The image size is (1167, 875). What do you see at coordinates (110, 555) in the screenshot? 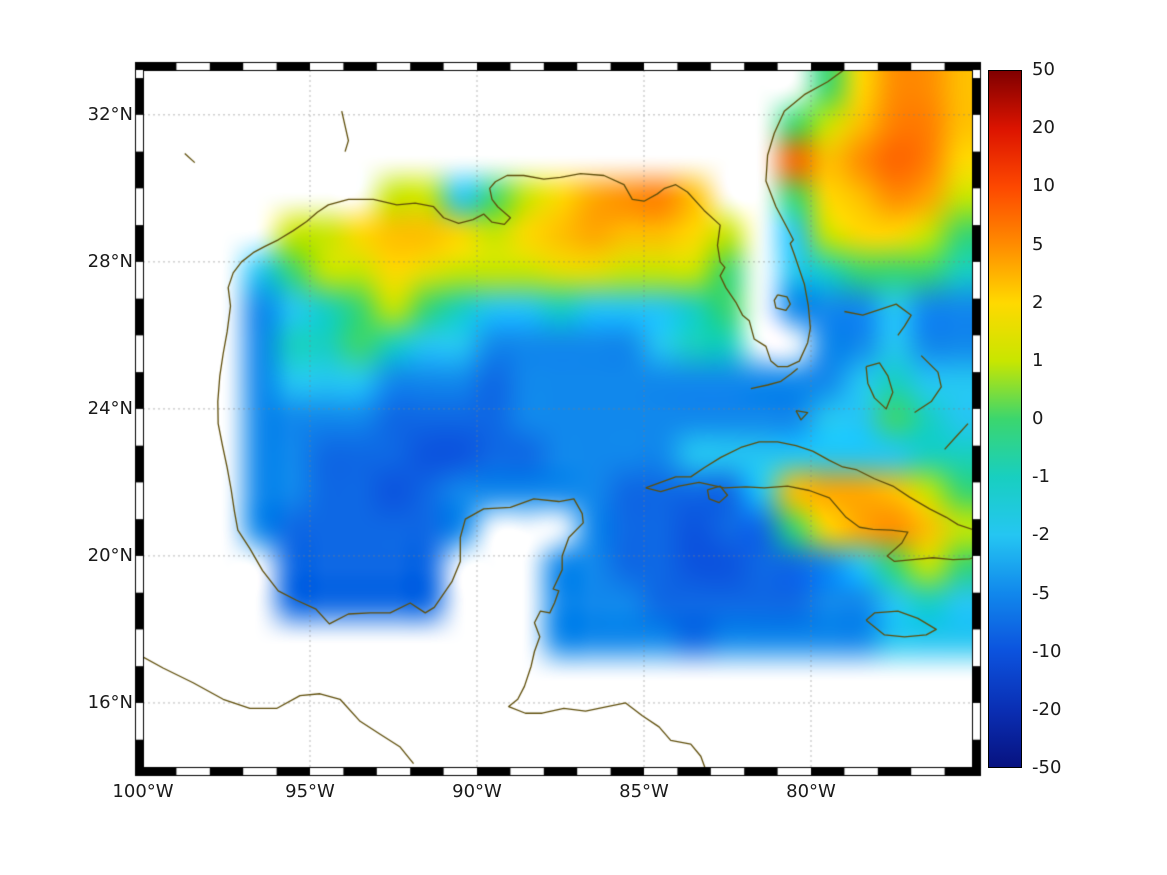
I see `y-tick-label: 20°N` at bounding box center [110, 555].